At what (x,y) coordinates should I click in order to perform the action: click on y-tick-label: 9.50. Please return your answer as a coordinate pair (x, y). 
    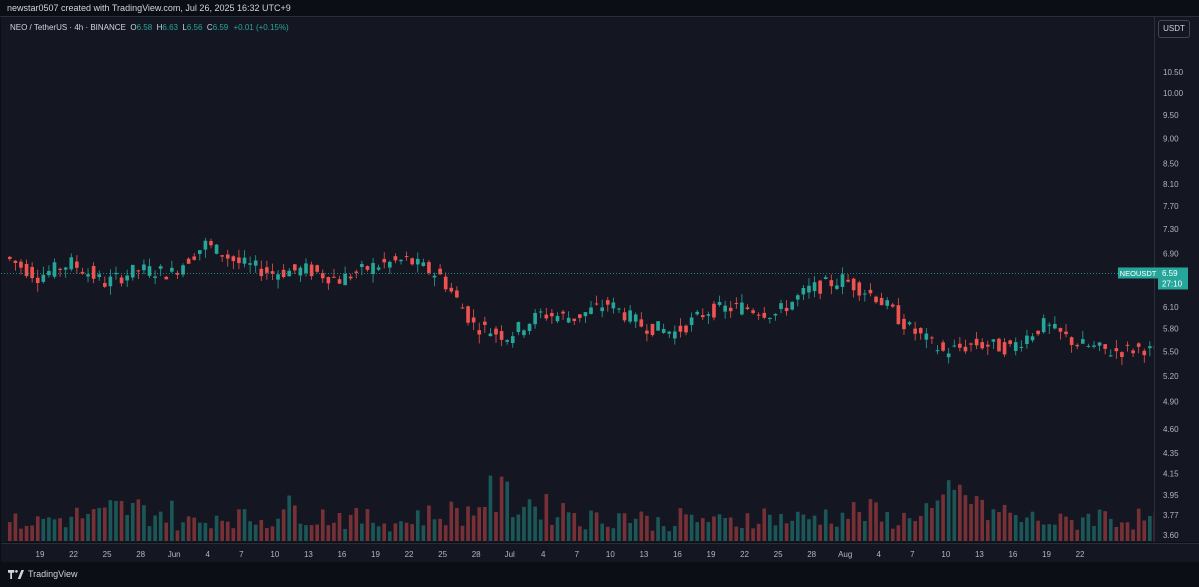
    Looking at the image, I should click on (1171, 115).